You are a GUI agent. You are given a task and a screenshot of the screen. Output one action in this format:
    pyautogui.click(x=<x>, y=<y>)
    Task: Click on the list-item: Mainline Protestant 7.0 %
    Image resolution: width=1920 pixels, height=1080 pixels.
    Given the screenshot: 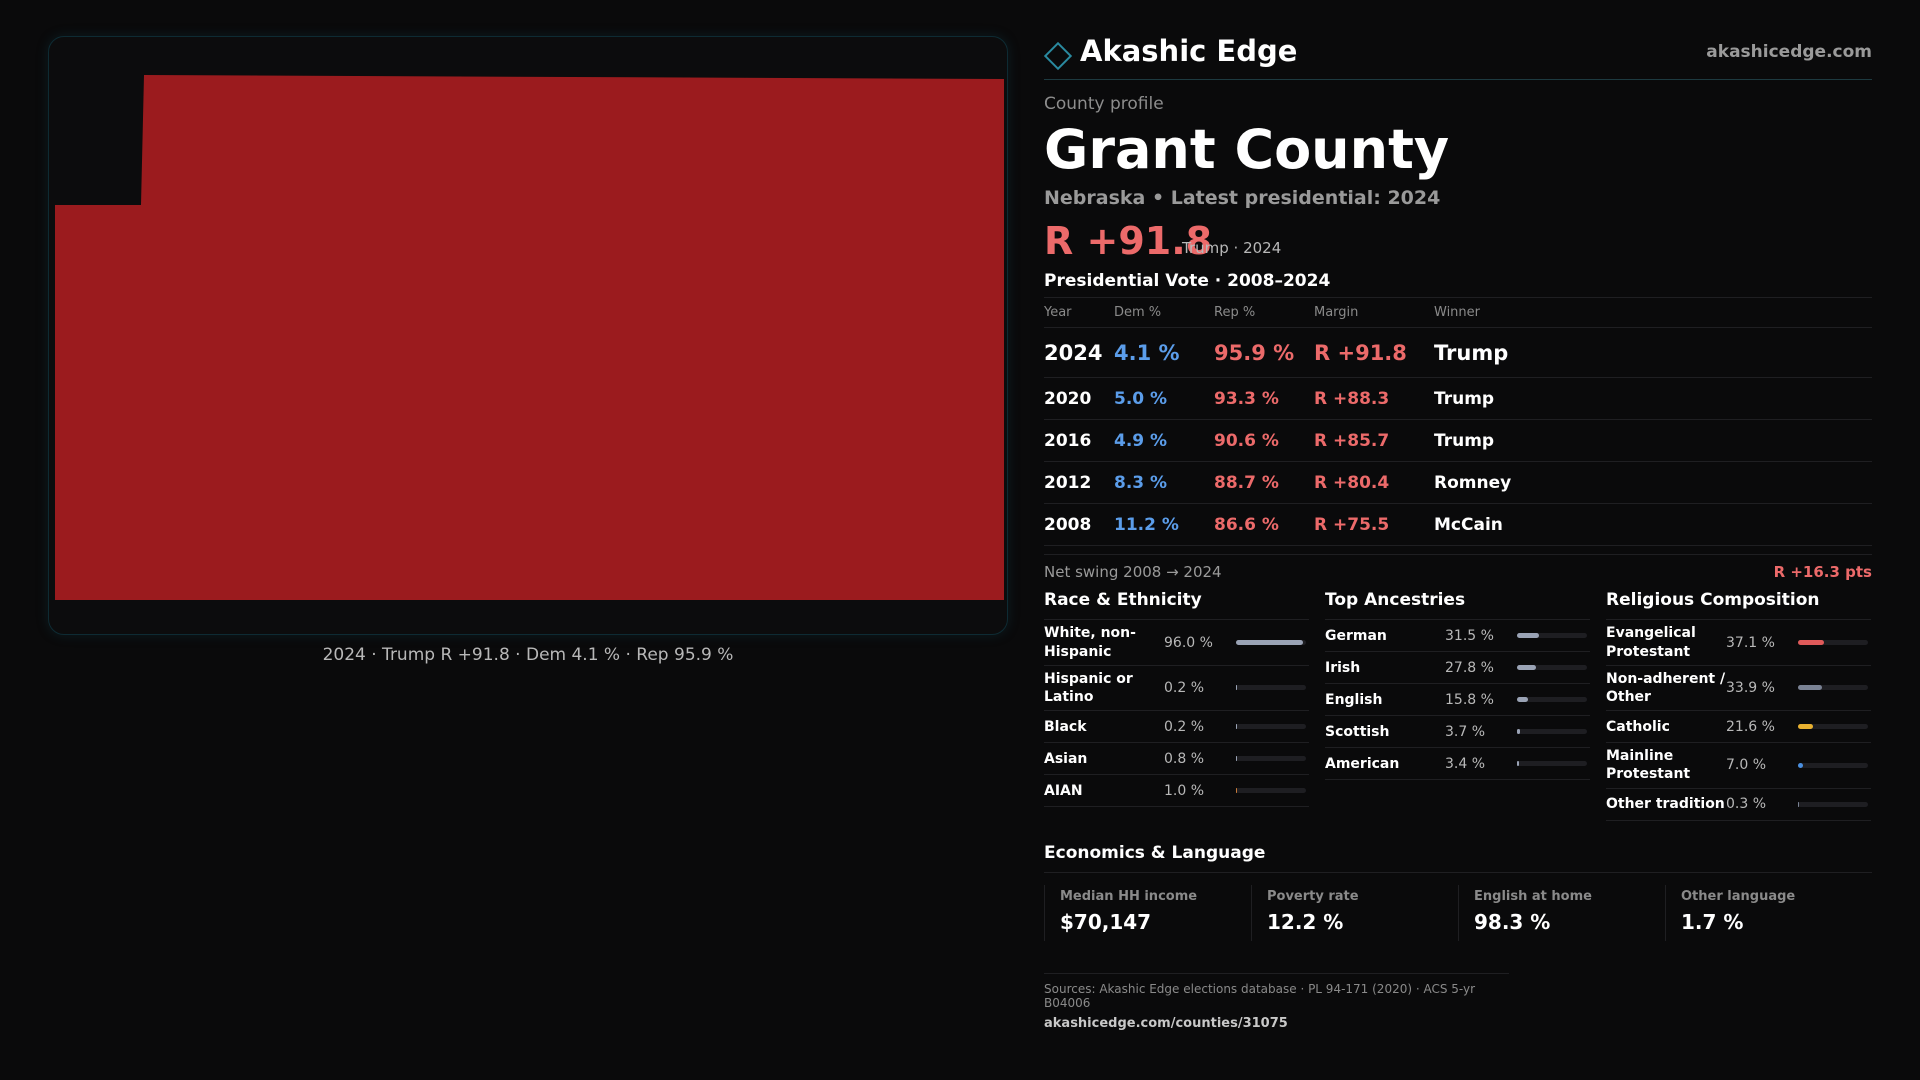 What is the action you would take?
    pyautogui.click(x=1738, y=766)
    